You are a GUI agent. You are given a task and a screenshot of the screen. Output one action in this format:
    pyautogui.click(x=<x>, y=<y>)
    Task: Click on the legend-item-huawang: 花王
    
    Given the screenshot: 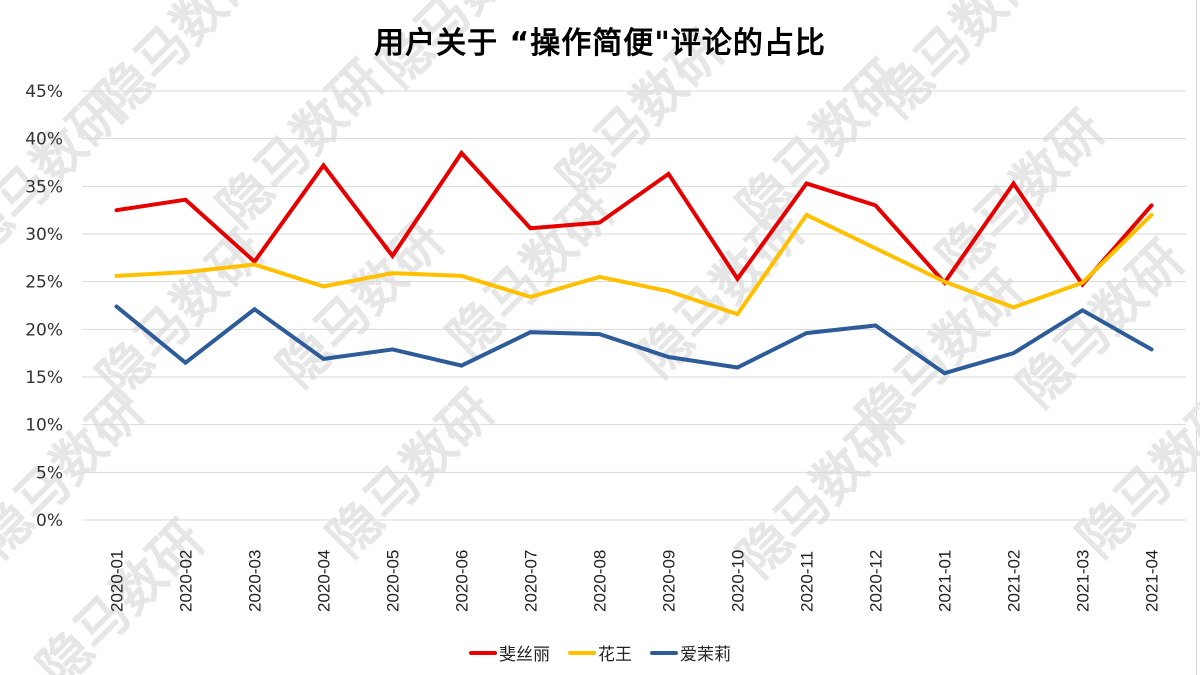 What is the action you would take?
    pyautogui.click(x=600, y=652)
    